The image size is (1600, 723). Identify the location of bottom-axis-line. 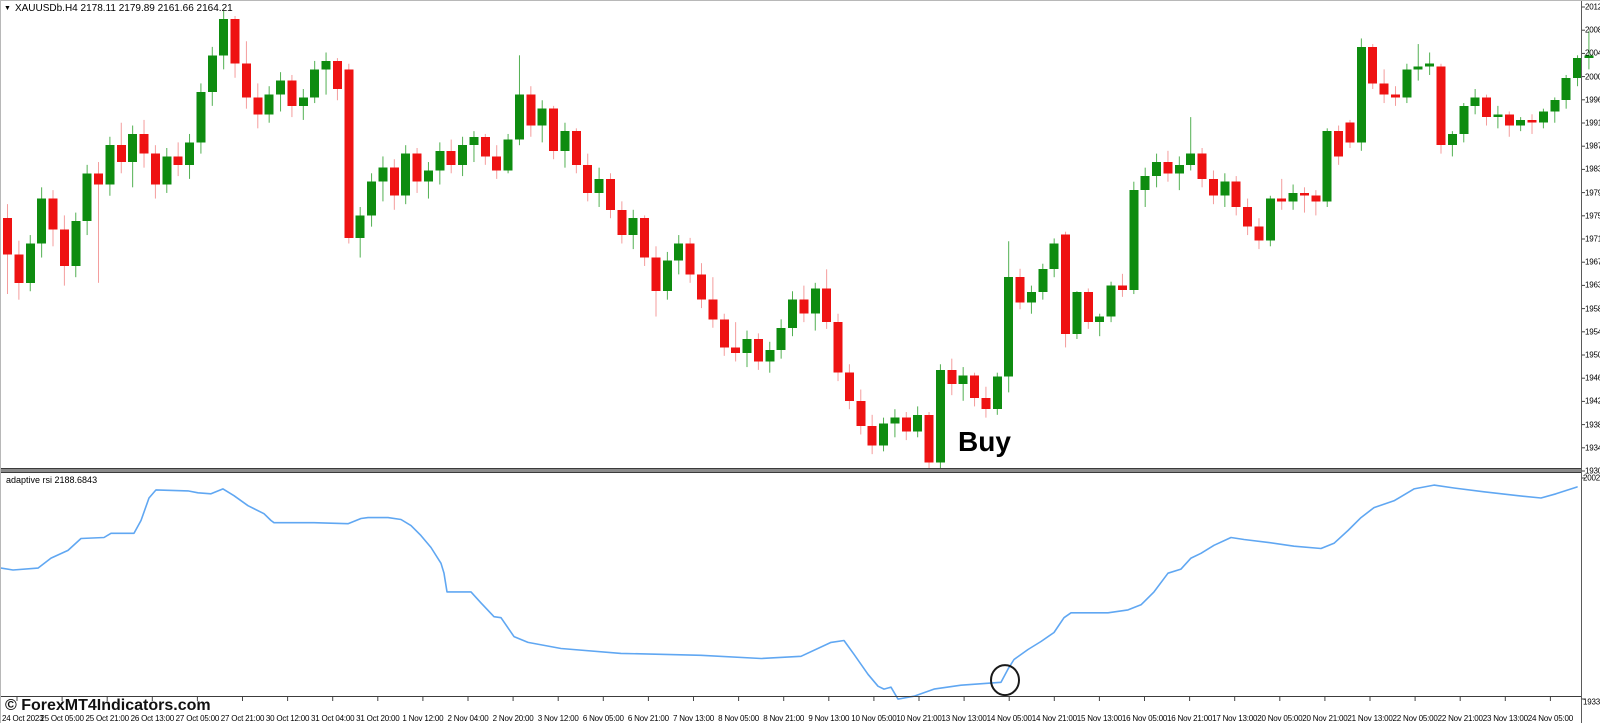
(791, 696).